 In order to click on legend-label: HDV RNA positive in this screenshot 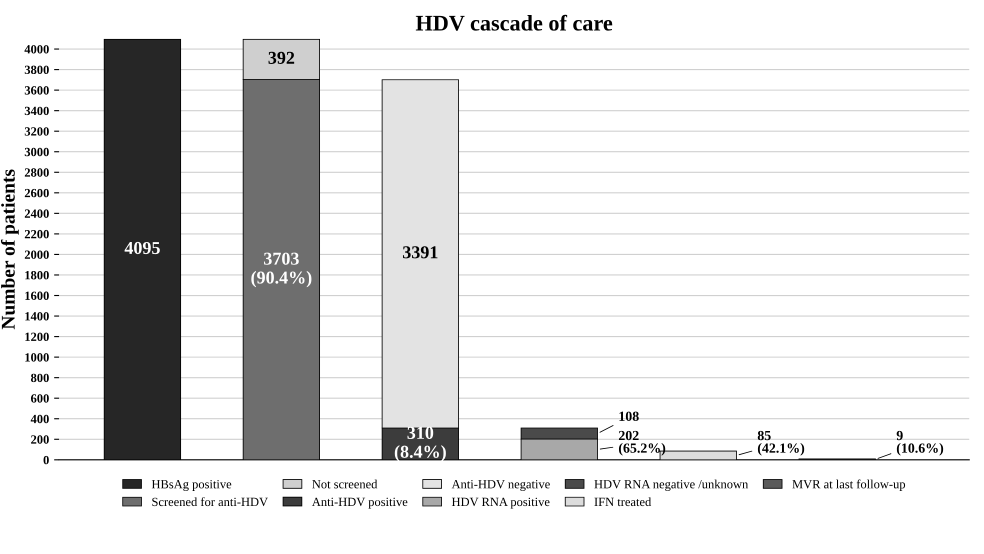, I will do `click(501, 503)`.